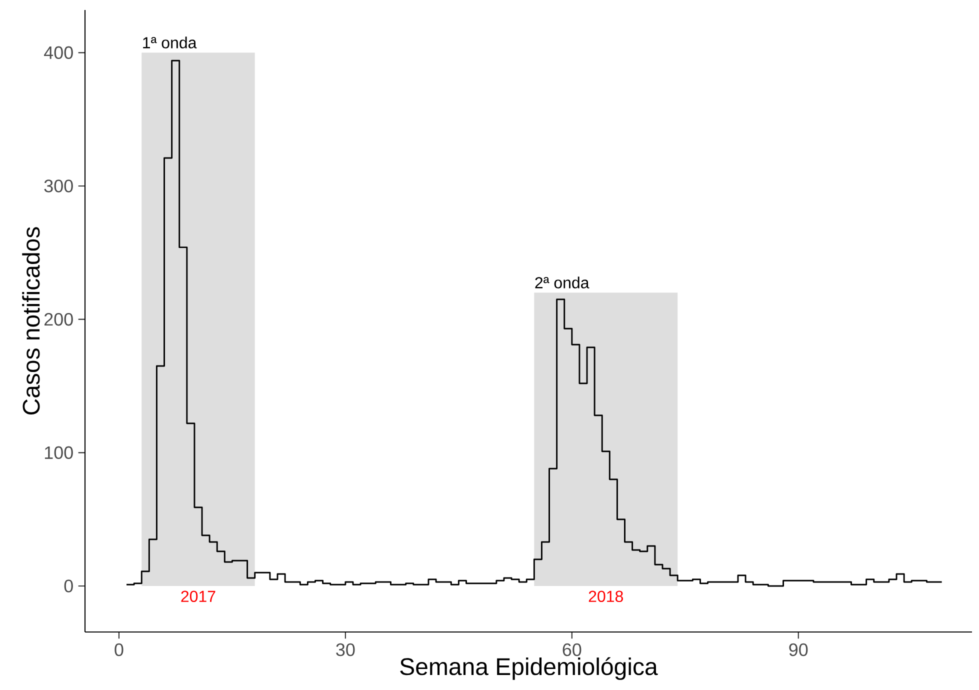 This screenshot has width=979, height=690. I want to click on y-tick-label: 400, so click(58, 53).